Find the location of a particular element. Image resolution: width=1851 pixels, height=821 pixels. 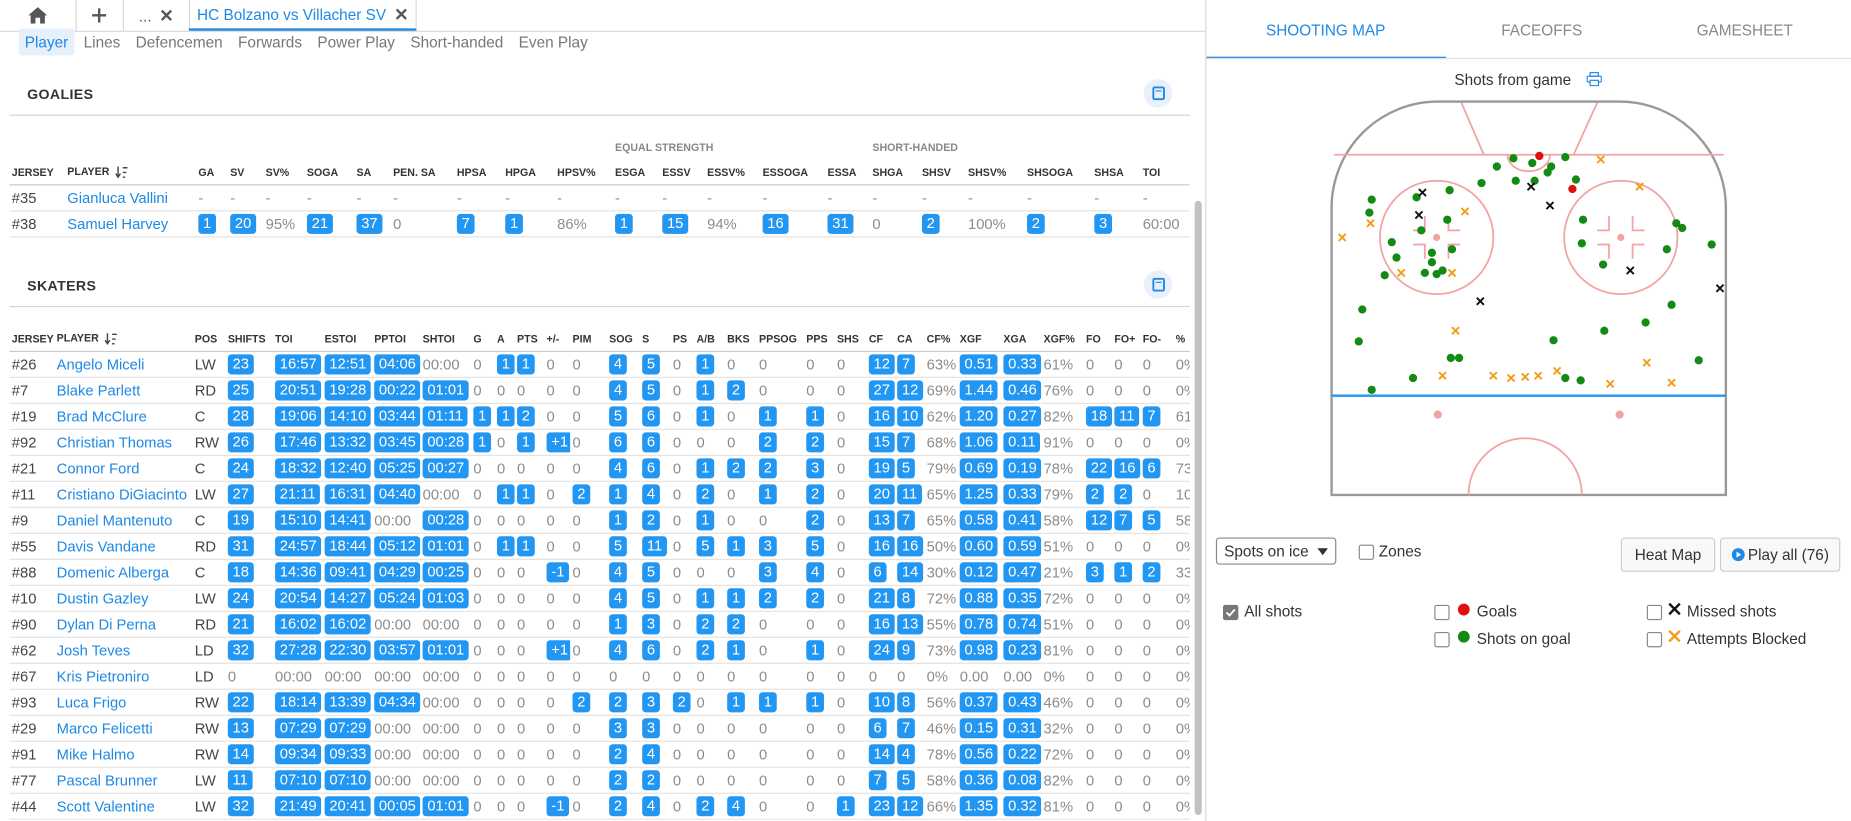

column-header: SOG is located at coordinates (623, 339).